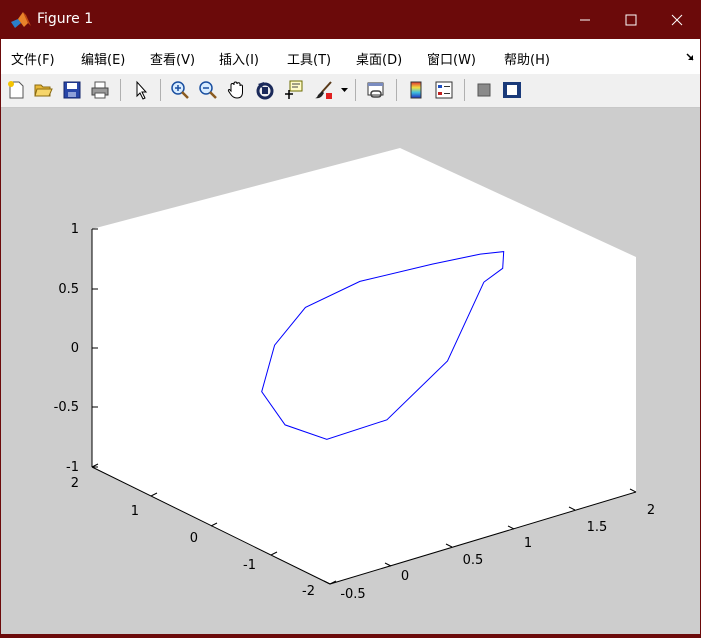 The image size is (701, 638). What do you see at coordinates (379, 60) in the screenshot?
I see `menu-desktop: 桌面(D)` at bounding box center [379, 60].